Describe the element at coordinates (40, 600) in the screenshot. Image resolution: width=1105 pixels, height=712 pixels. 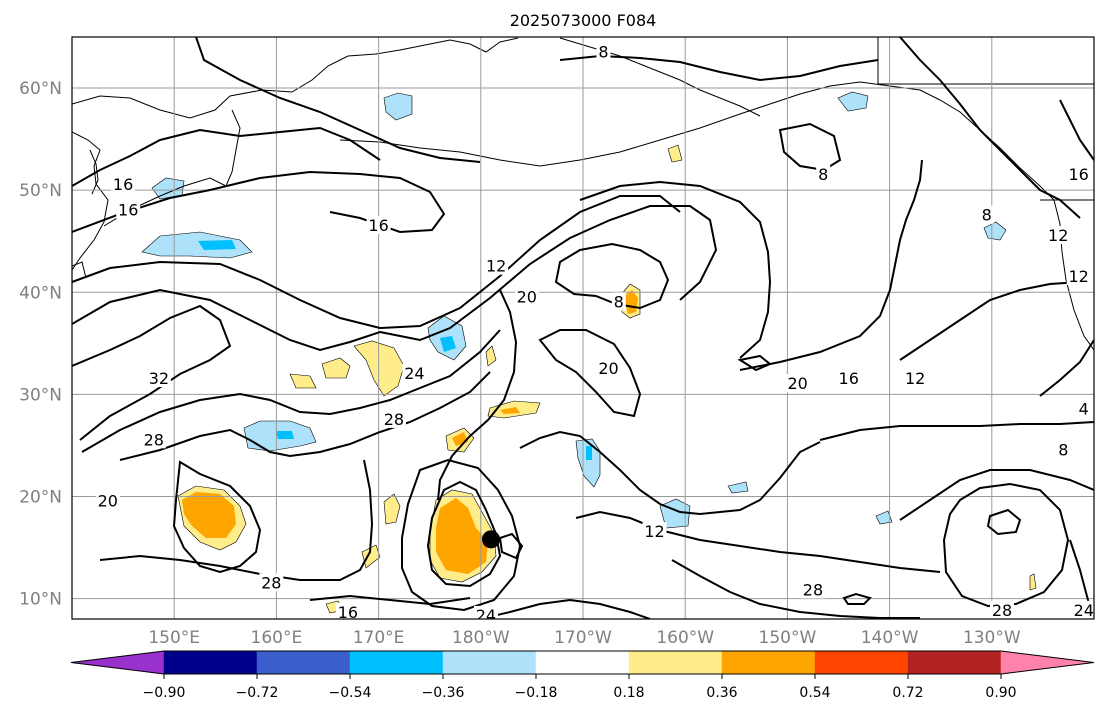
I see `lat-tick-label: 10°N` at that location.